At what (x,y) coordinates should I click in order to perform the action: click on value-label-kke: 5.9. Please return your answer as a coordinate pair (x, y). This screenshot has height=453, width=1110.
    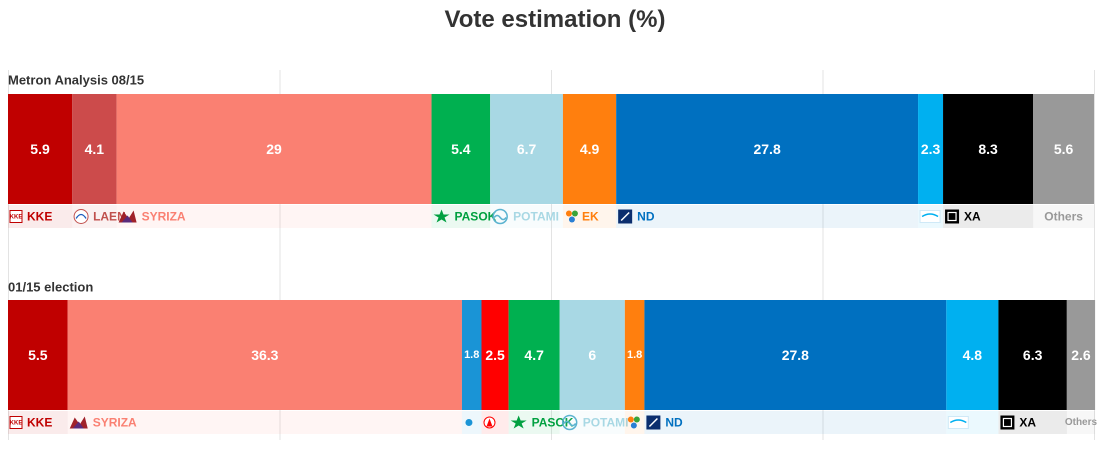
    Looking at the image, I should click on (40, 149).